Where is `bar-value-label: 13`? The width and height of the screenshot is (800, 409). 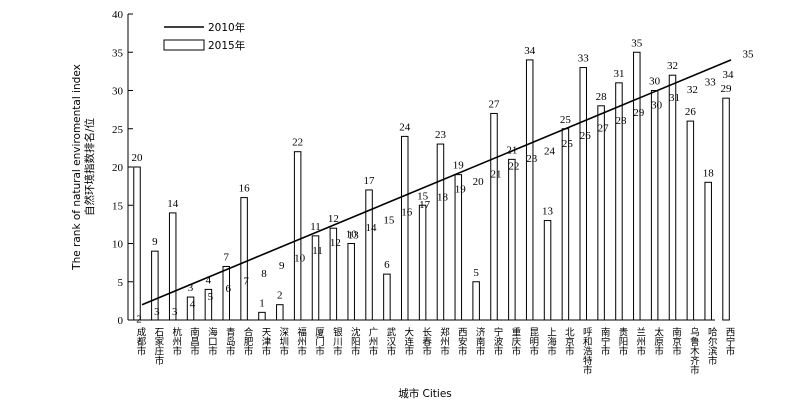 bar-value-label: 13 is located at coordinates (548, 212).